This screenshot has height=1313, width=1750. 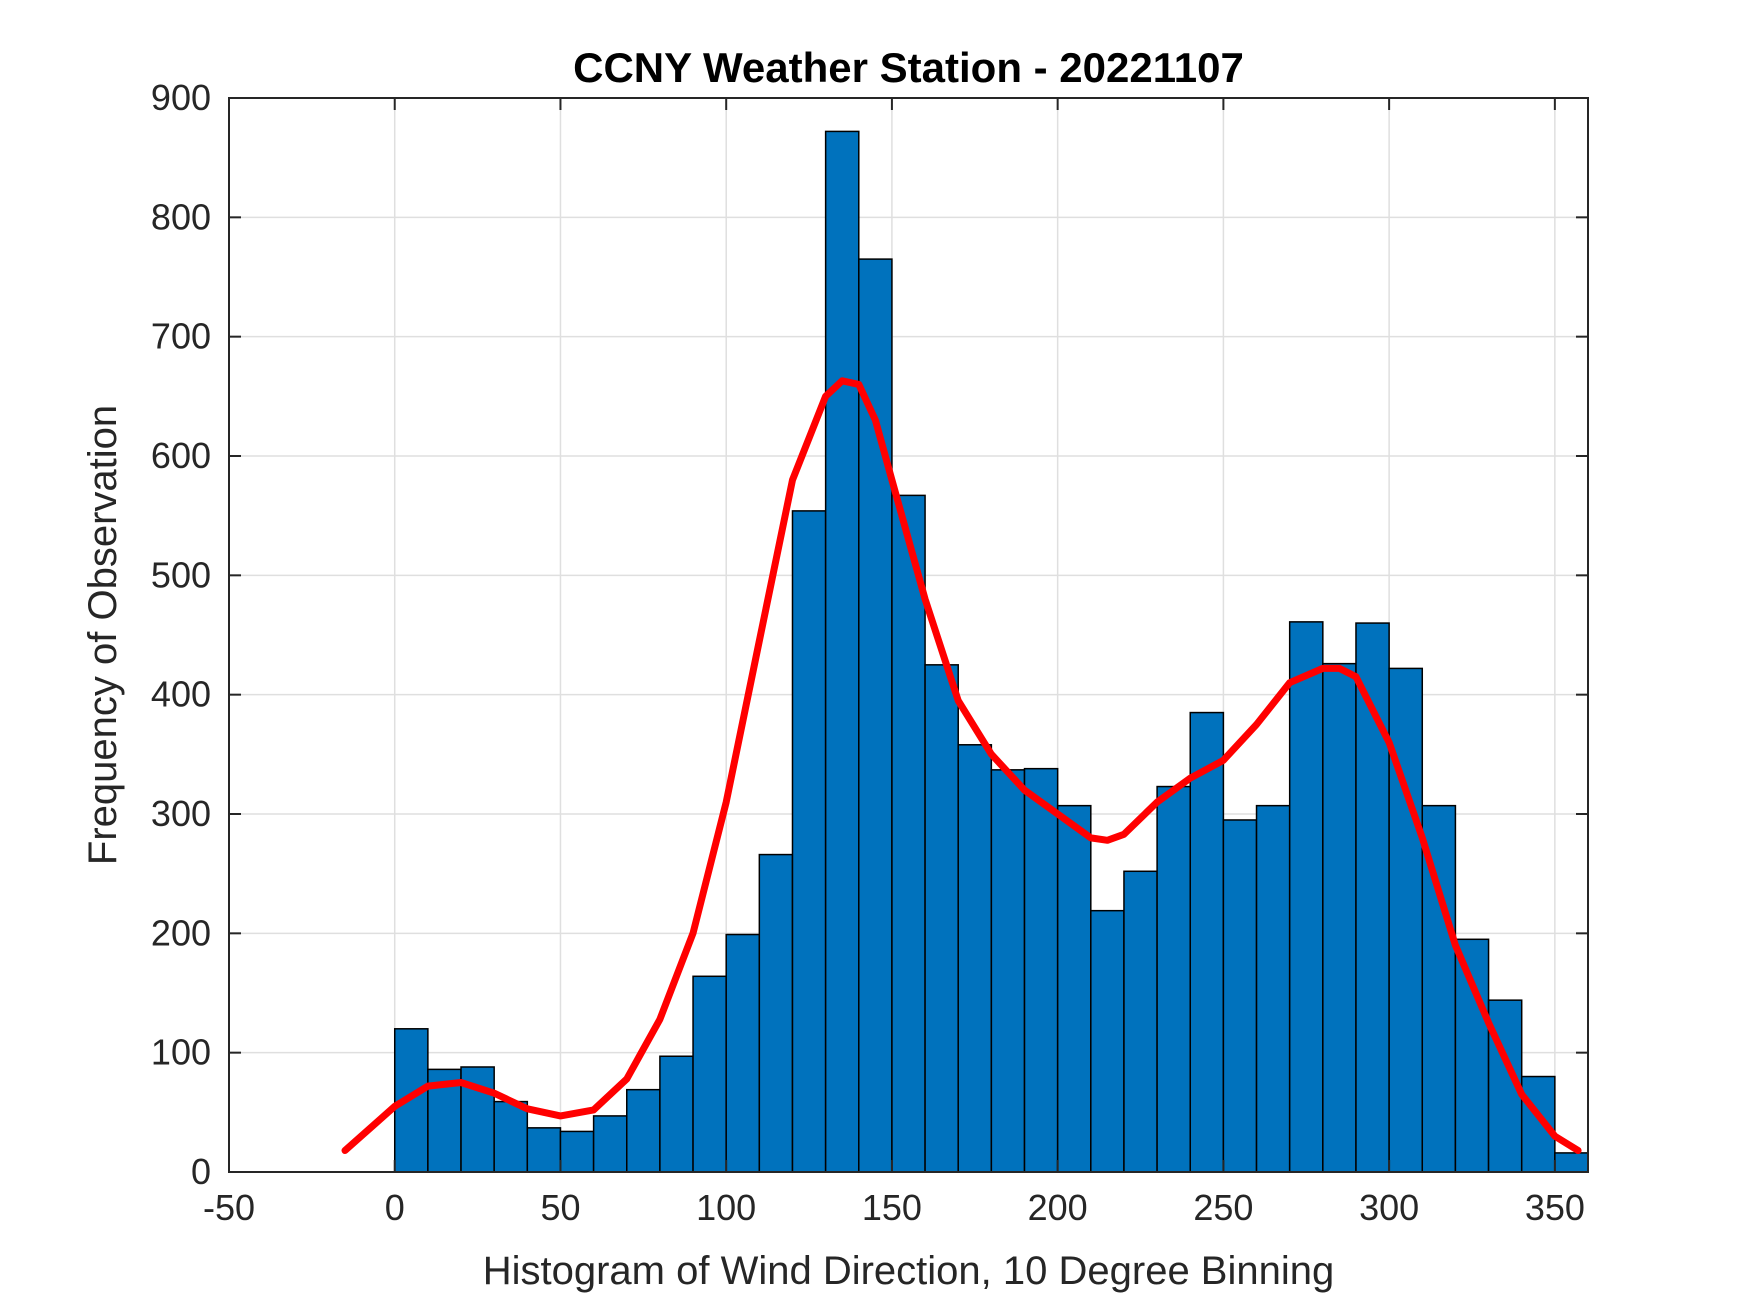 I want to click on x-tick-label: 200, so click(x=1058, y=1207).